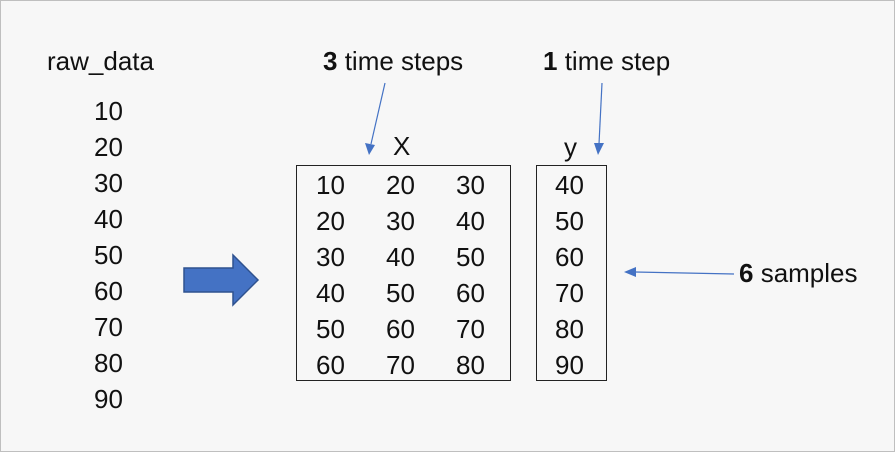  I want to click on raw-data-value: 80, so click(108, 363).